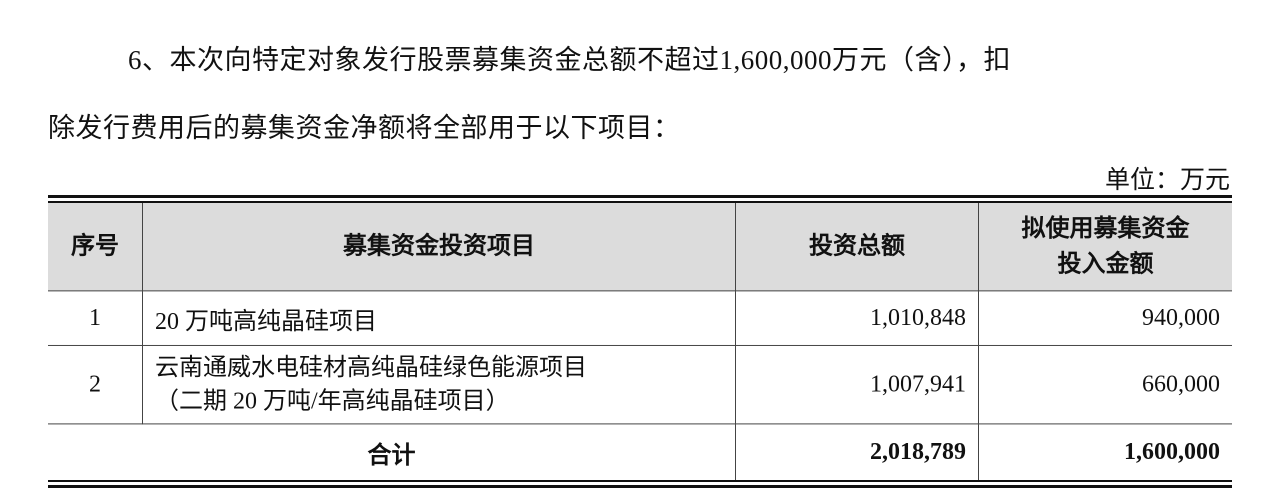 This screenshot has height=503, width=1280. What do you see at coordinates (1167, 180) in the screenshot?
I see `unit-label: 单位：万元` at bounding box center [1167, 180].